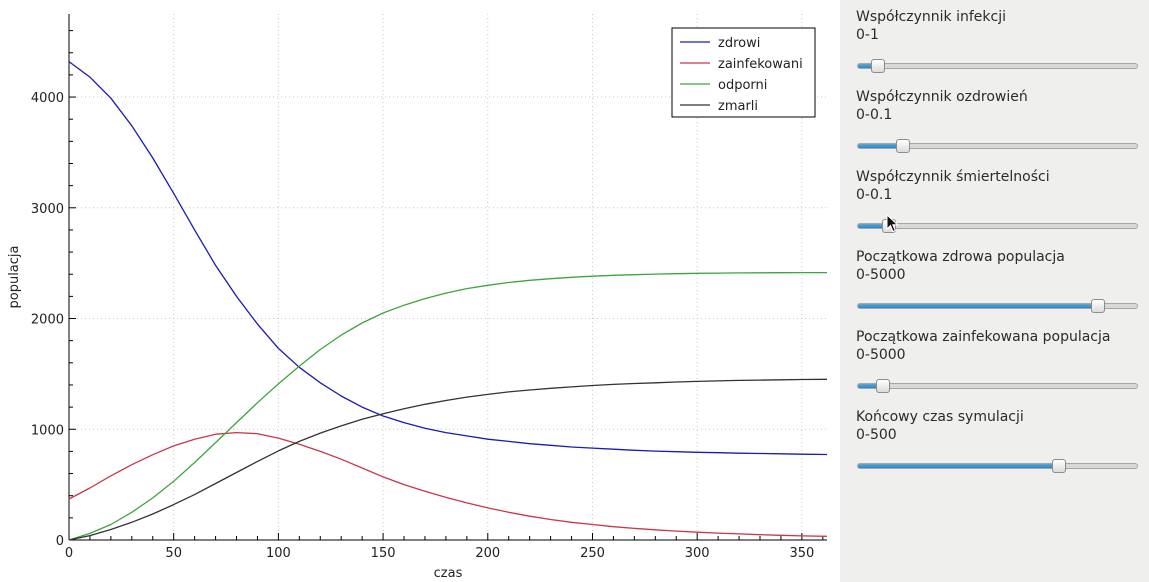 The height and width of the screenshot is (582, 1149). Describe the element at coordinates (997, 386) in the screenshot. I see `infected-population-slider` at that location.